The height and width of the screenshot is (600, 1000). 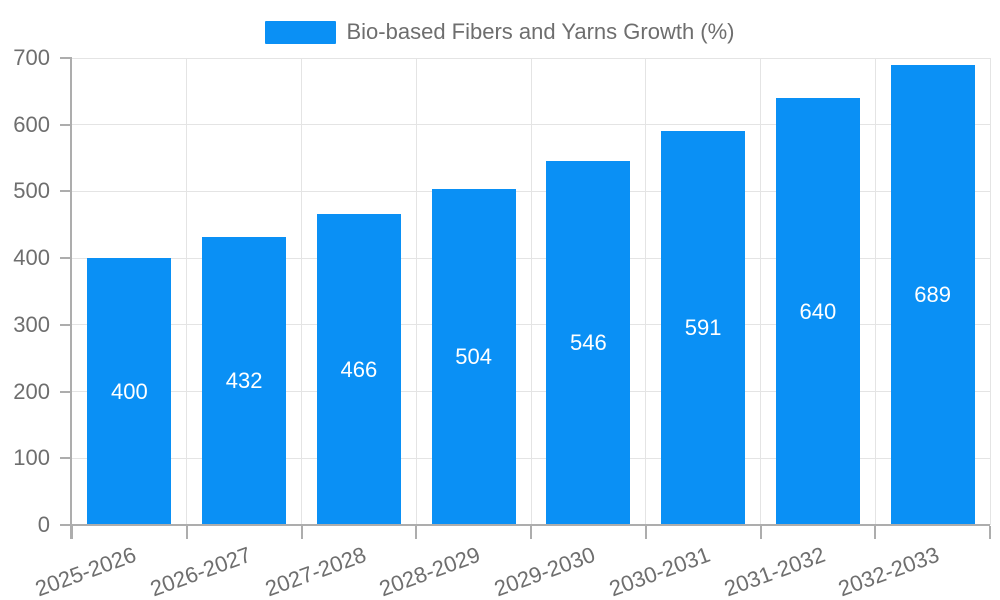 I want to click on y-axis-tick-label: 500, so click(x=31, y=191).